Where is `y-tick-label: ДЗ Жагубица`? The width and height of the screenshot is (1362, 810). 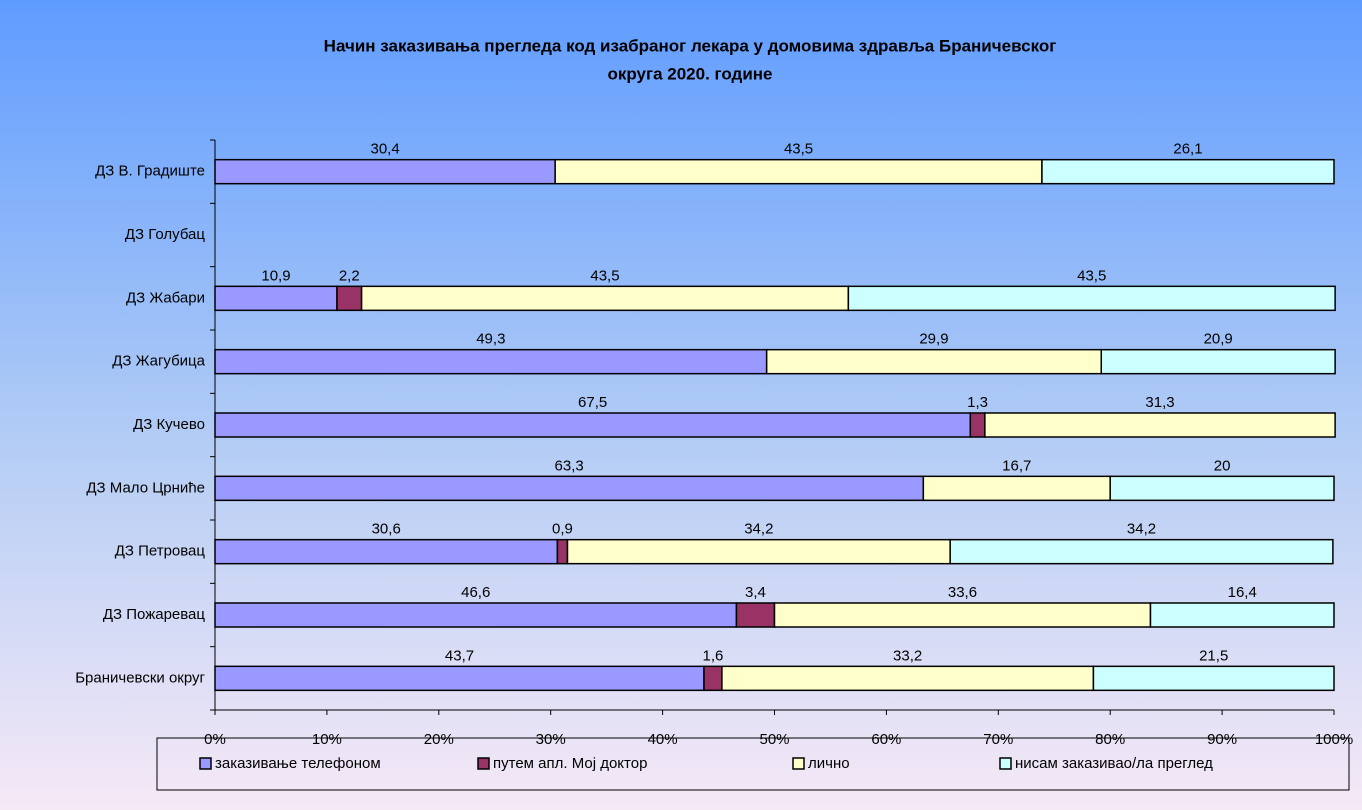
y-tick-label: ДЗ Жагубица is located at coordinates (158, 361).